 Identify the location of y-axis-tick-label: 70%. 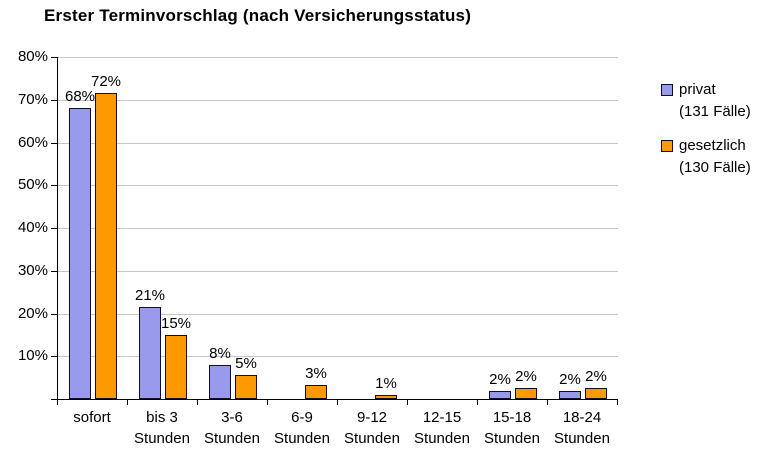
(32, 99).